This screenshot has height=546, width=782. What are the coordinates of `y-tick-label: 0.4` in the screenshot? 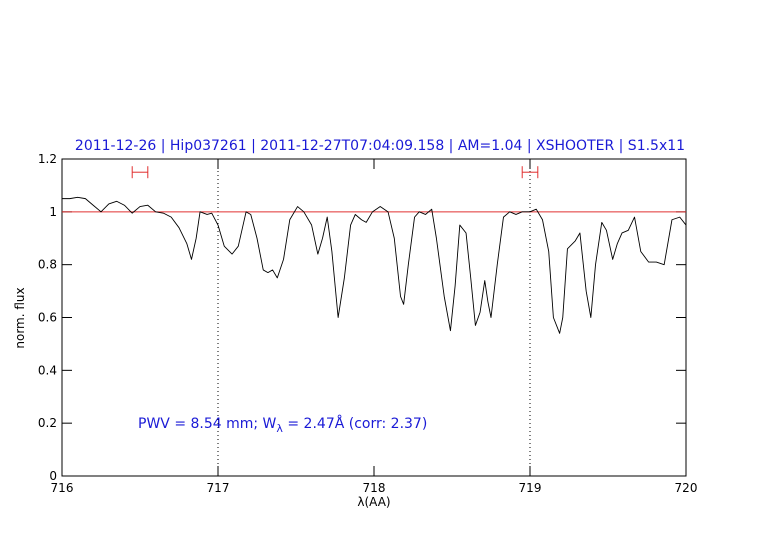 It's located at (47, 370).